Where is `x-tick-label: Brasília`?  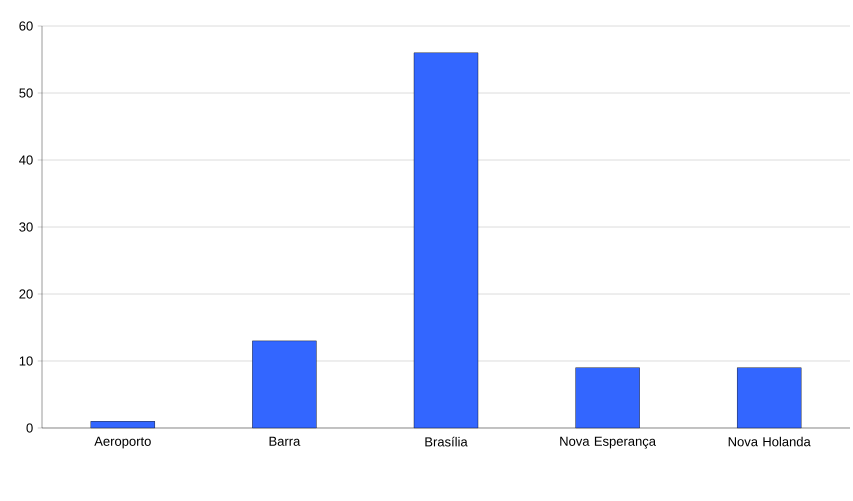 x-tick-label: Brasília is located at coordinates (446, 441).